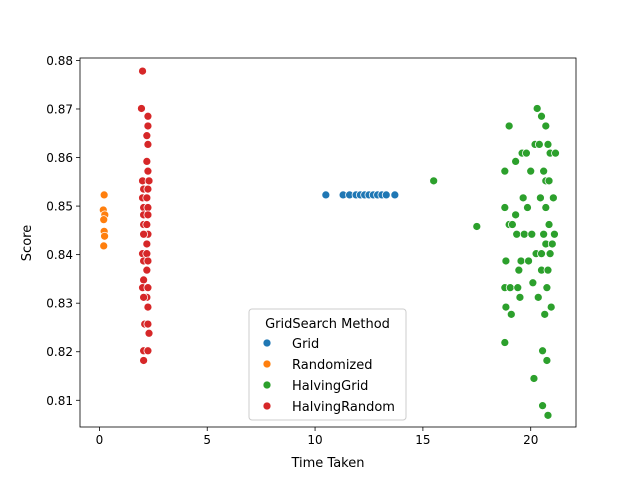 Image resolution: width=640 pixels, height=480 pixels. What do you see at coordinates (27, 243) in the screenshot?
I see `y-axis-label: Score` at bounding box center [27, 243].